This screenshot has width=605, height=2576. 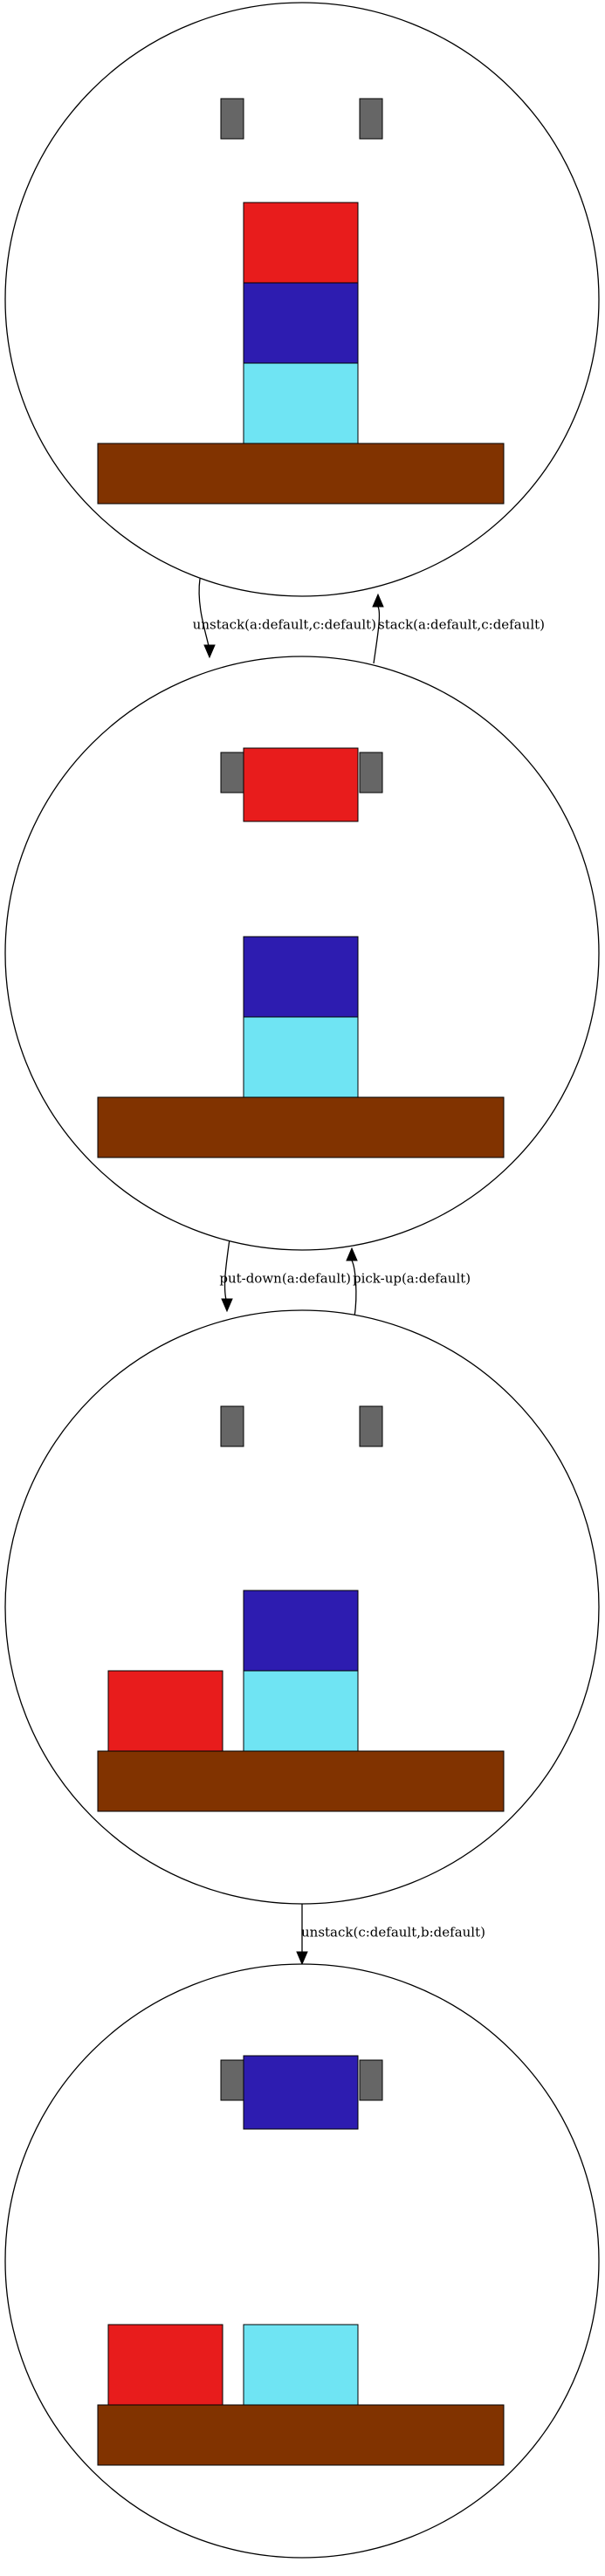 What do you see at coordinates (354, 1289) in the screenshot?
I see `edge-e3` at bounding box center [354, 1289].